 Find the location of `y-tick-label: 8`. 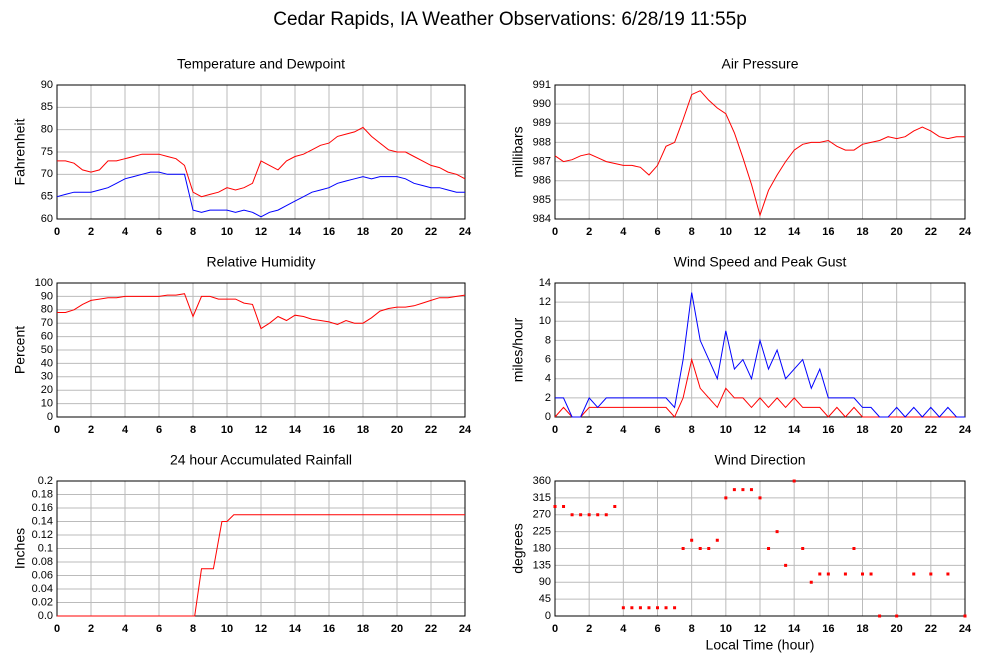

y-tick-label: 8 is located at coordinates (548, 340).